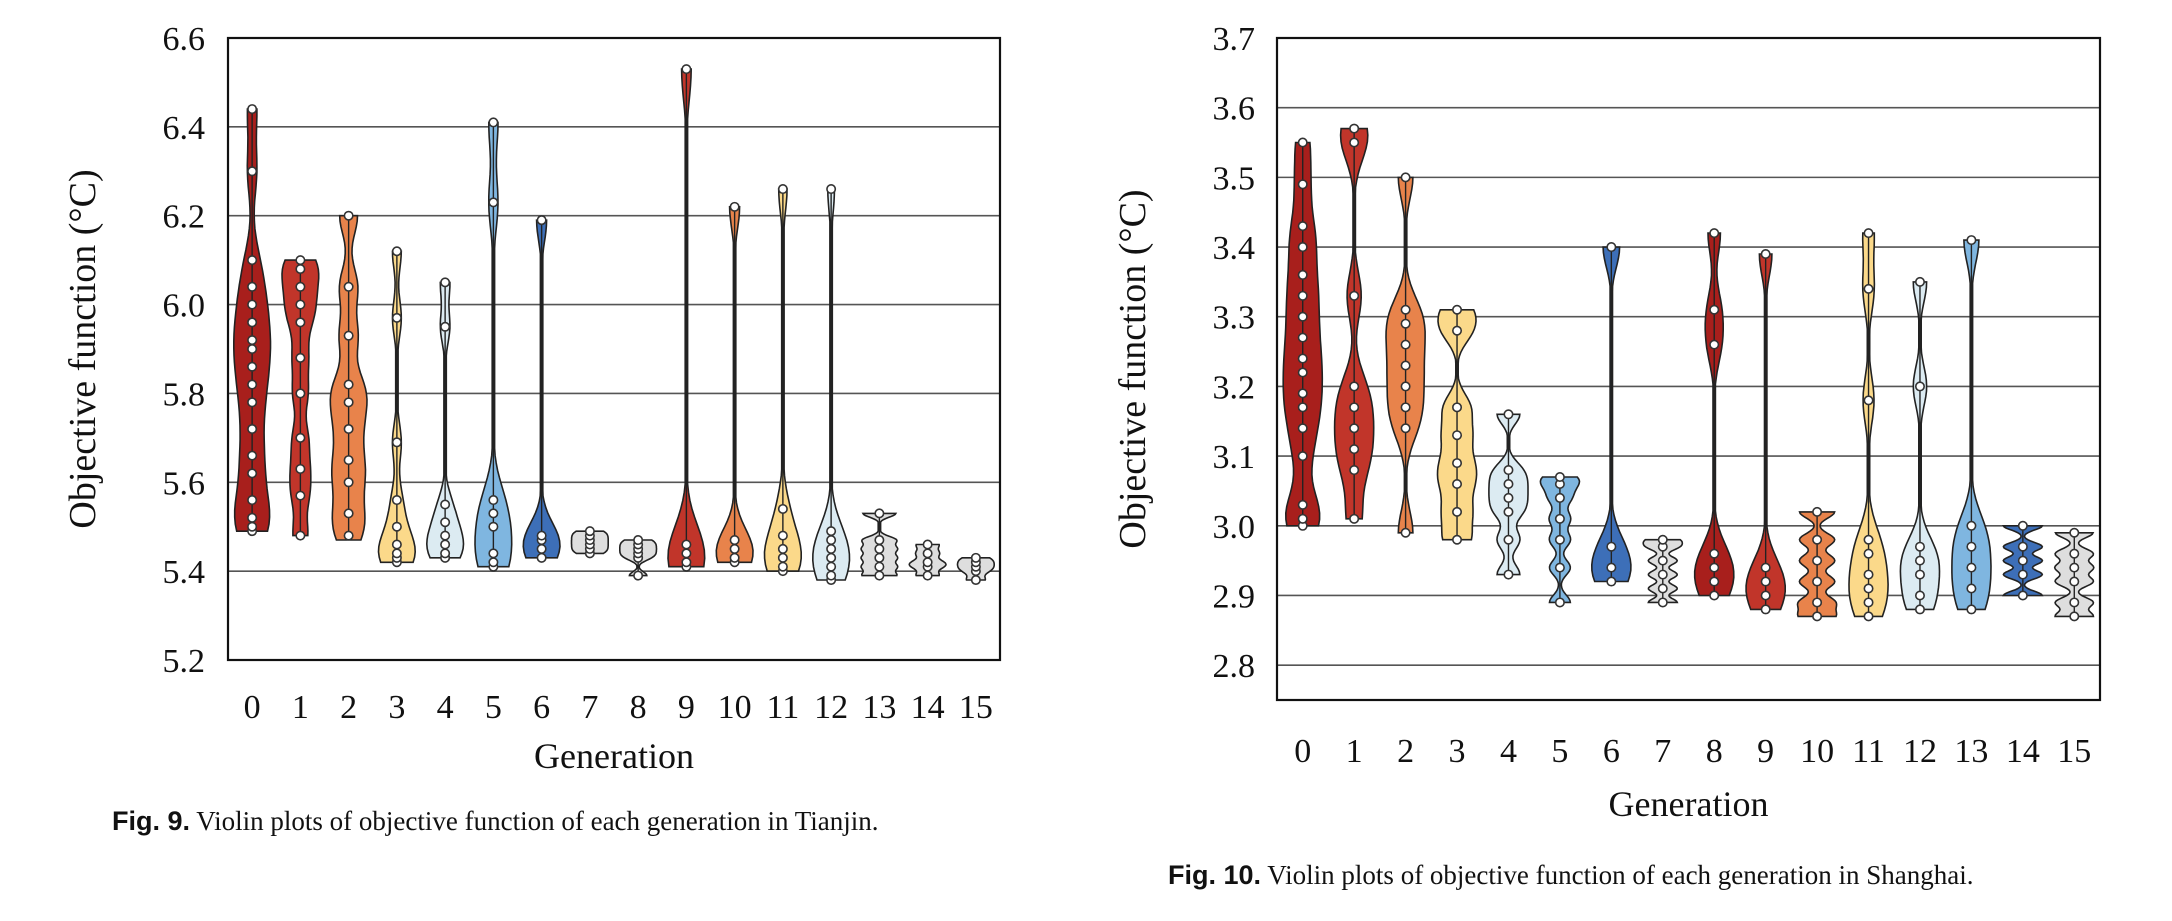 Image resolution: width=2172 pixels, height=921 pixels. What do you see at coordinates (184, 661) in the screenshot?
I see `y-tick-label: 5.2` at bounding box center [184, 661].